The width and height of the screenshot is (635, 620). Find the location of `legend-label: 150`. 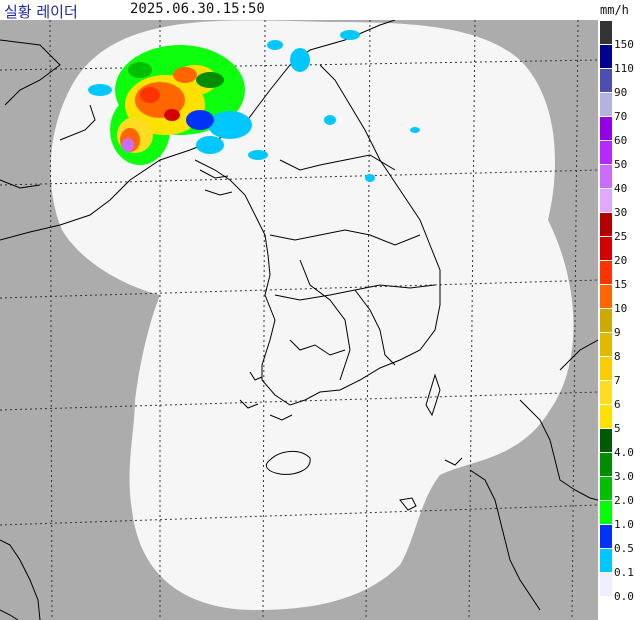

legend-label: 150 is located at coordinates (624, 44).